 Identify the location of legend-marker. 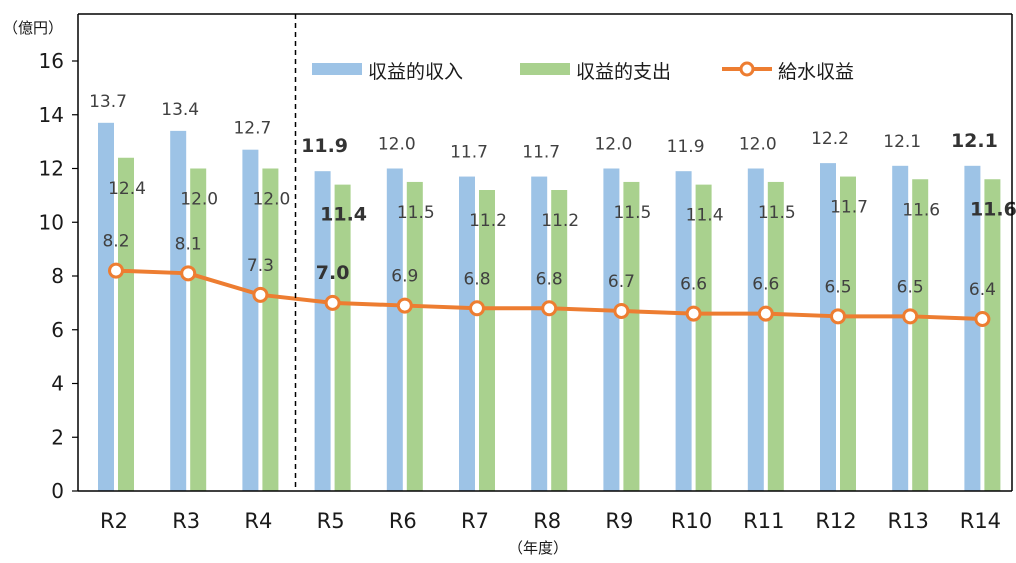
(747, 69).